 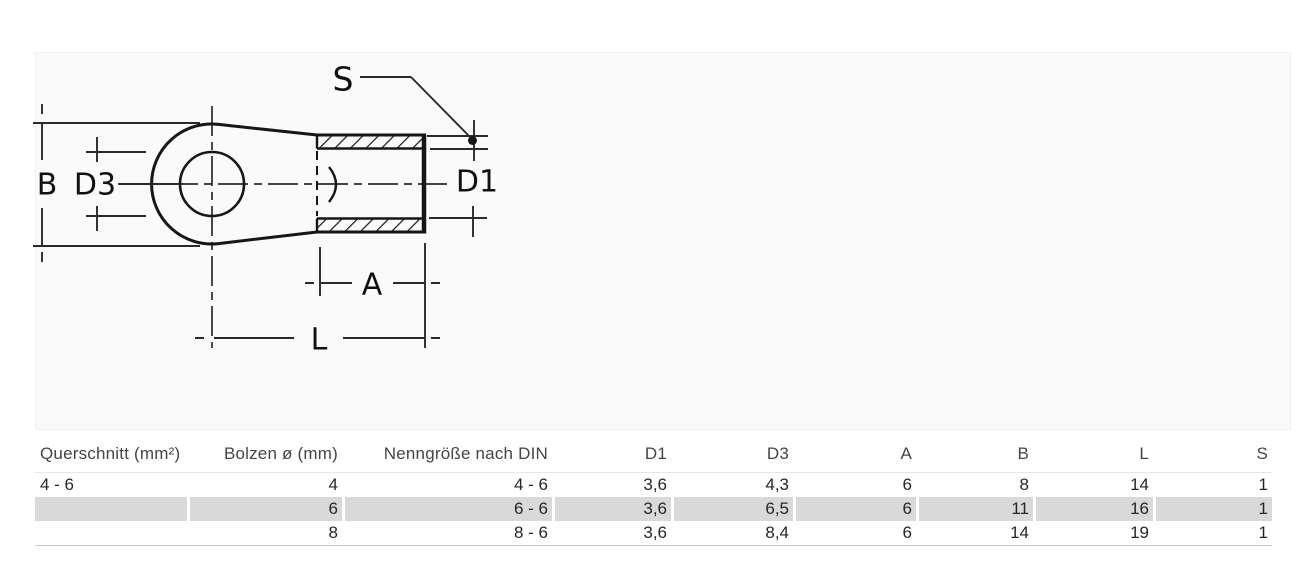 What do you see at coordinates (463, 201) in the screenshot?
I see `dimension-d1: D1` at bounding box center [463, 201].